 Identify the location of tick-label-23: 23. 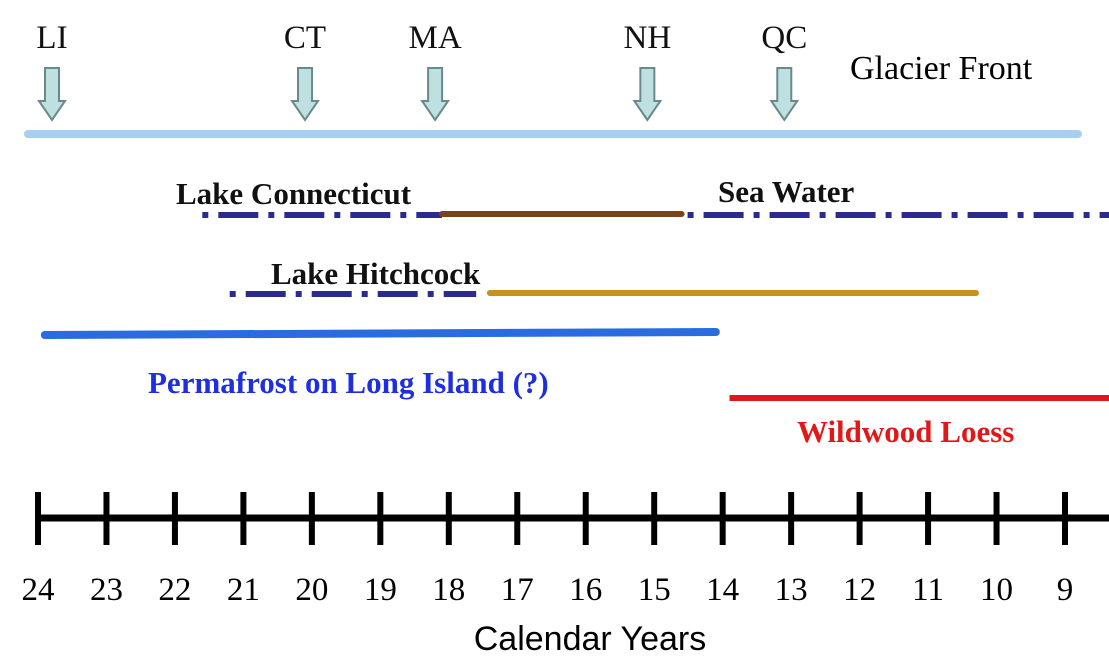
(106, 590).